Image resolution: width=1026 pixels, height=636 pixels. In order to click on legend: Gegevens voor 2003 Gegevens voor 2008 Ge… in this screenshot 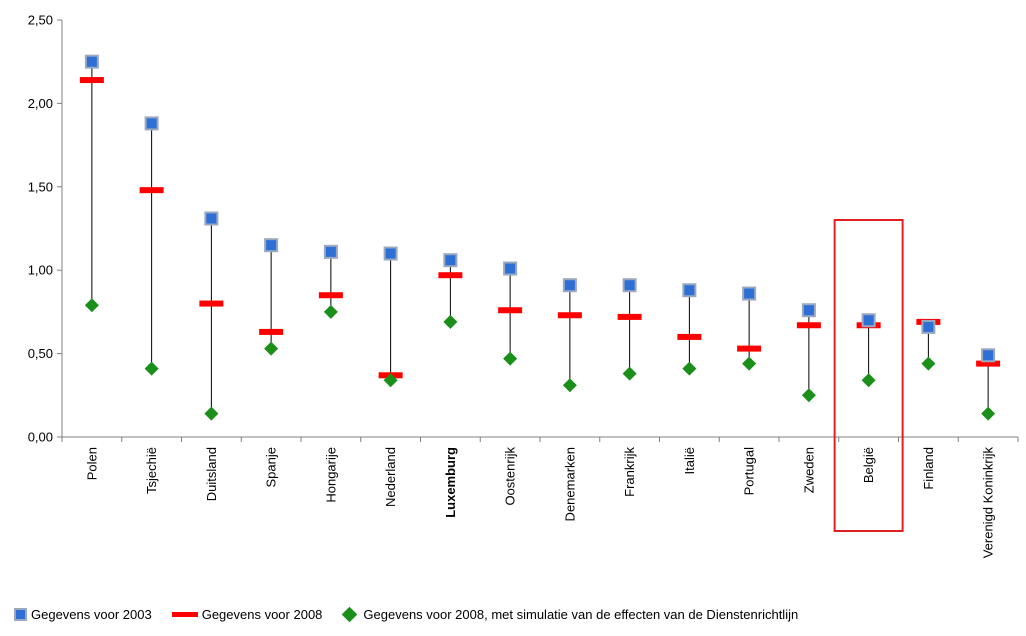, I will do `click(416, 614)`.